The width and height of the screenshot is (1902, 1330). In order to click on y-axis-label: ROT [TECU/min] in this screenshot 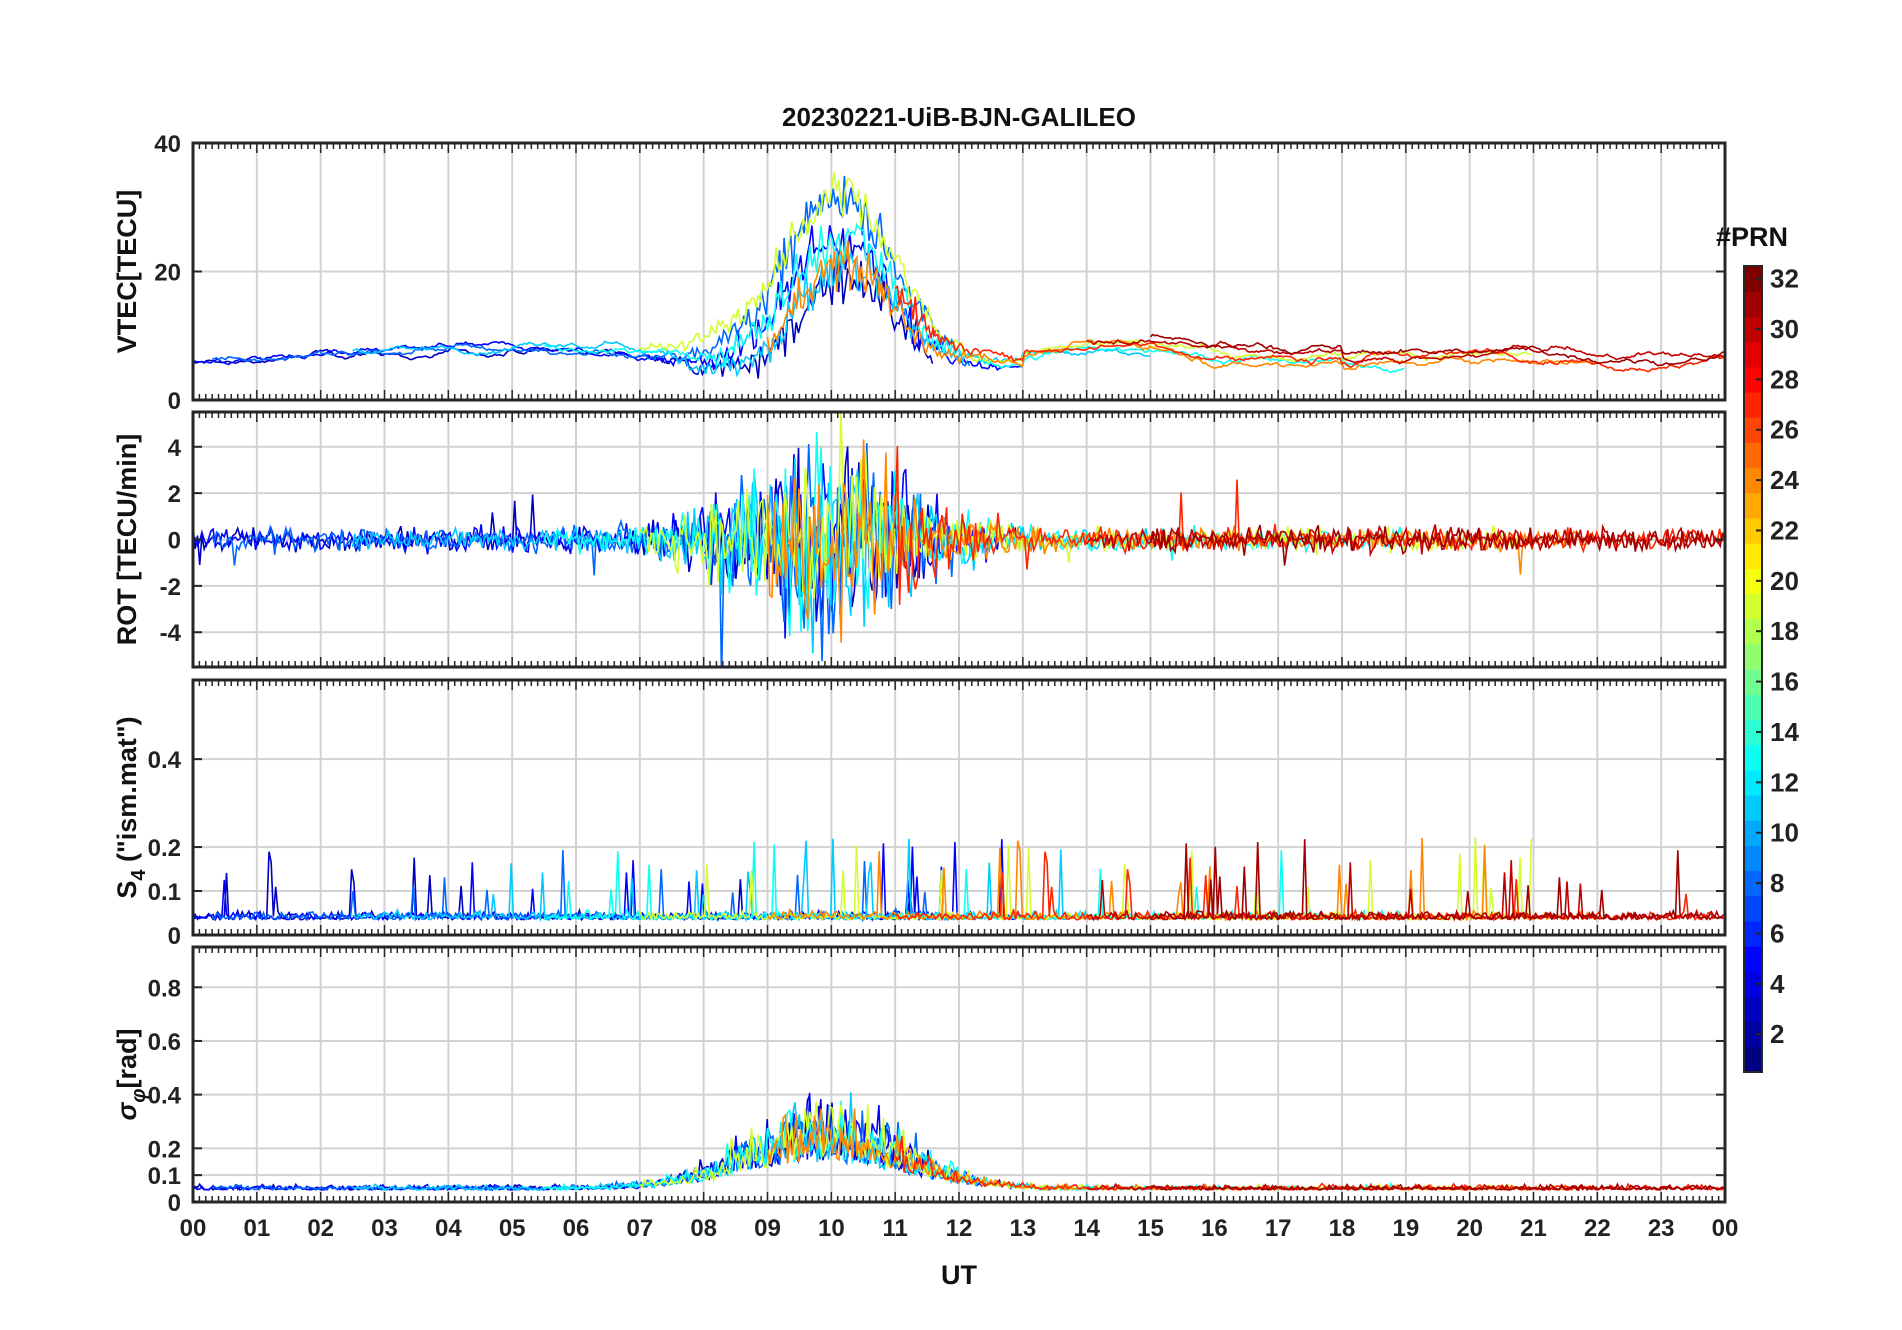, I will do `click(127, 539)`.